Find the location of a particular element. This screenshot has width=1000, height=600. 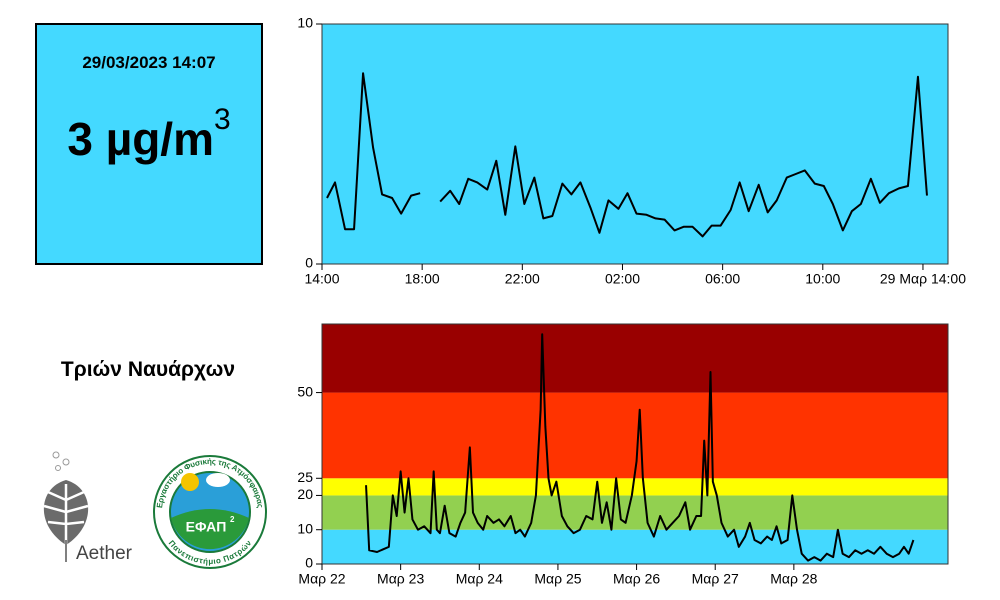

x-tick-label: 10:00 is located at coordinates (822, 279).